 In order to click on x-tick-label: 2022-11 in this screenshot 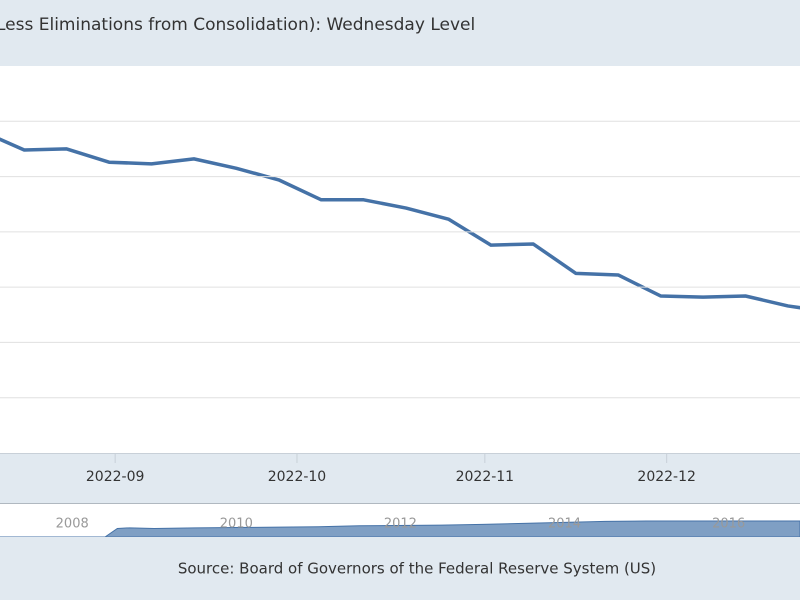, I will do `click(485, 477)`.